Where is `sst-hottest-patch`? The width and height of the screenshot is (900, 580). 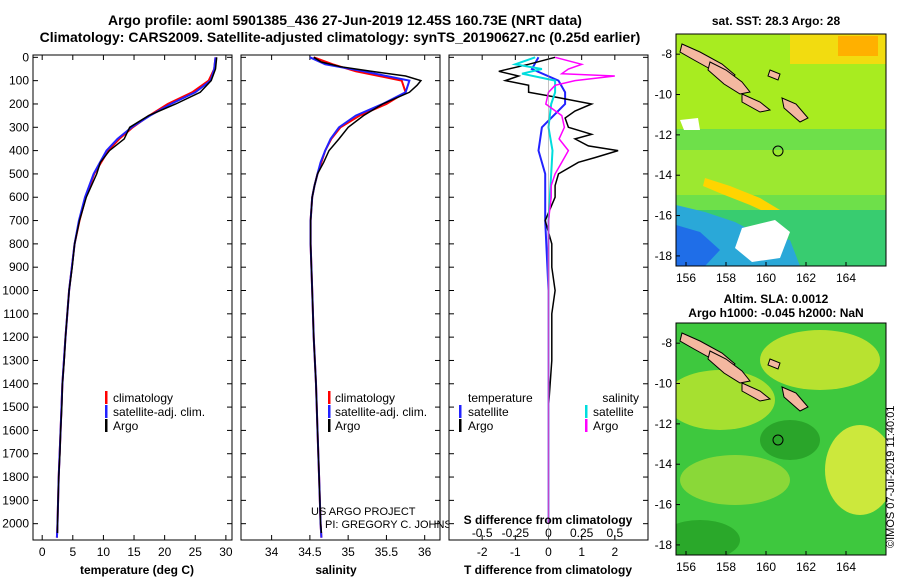
sst-hottest-patch is located at coordinates (858, 46).